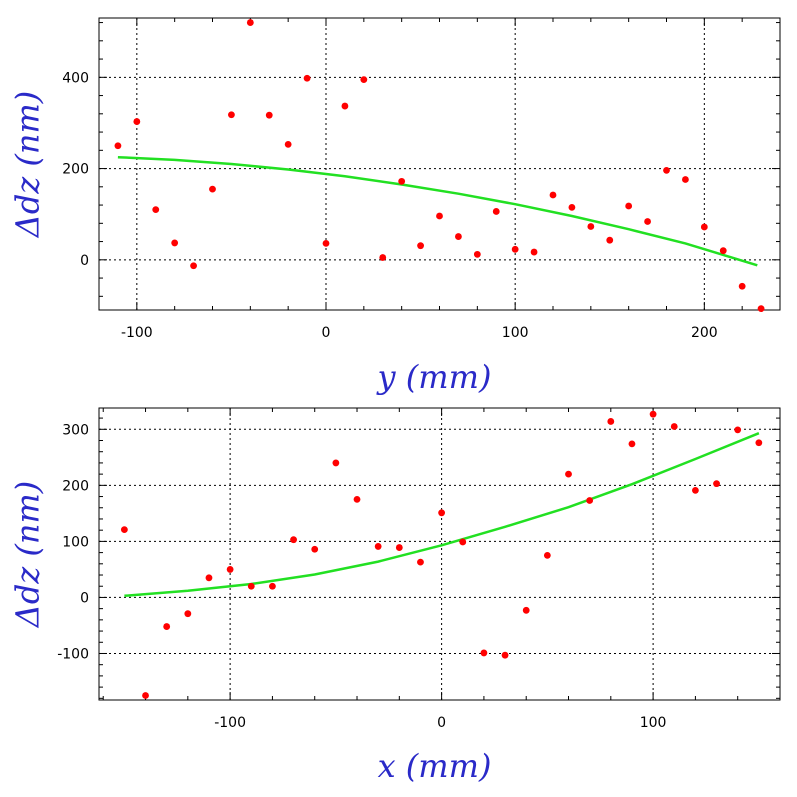 Image resolution: width=797 pixels, height=797 pixels. I want to click on y-tick-label: 300, so click(75, 430).